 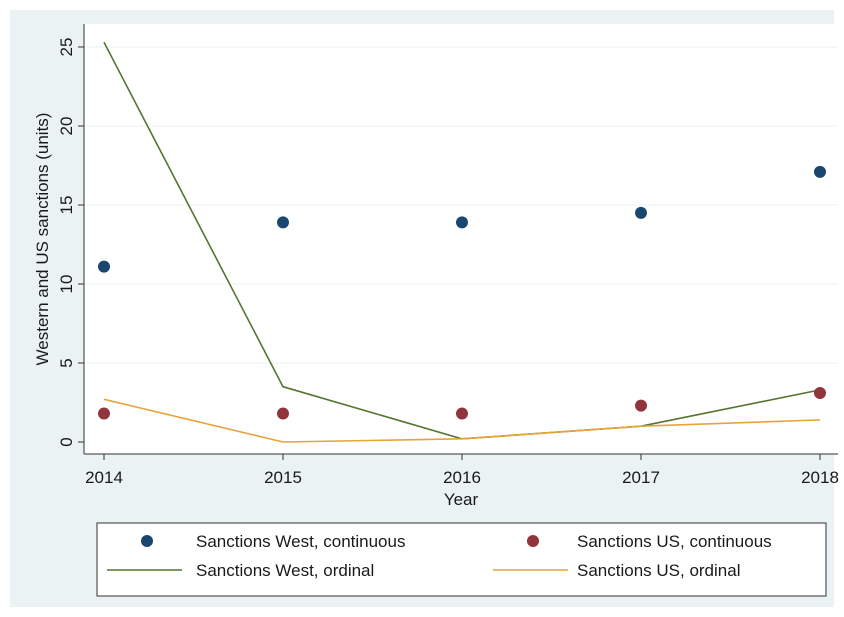 What do you see at coordinates (104, 477) in the screenshot?
I see `x-tick-label: 2014` at bounding box center [104, 477].